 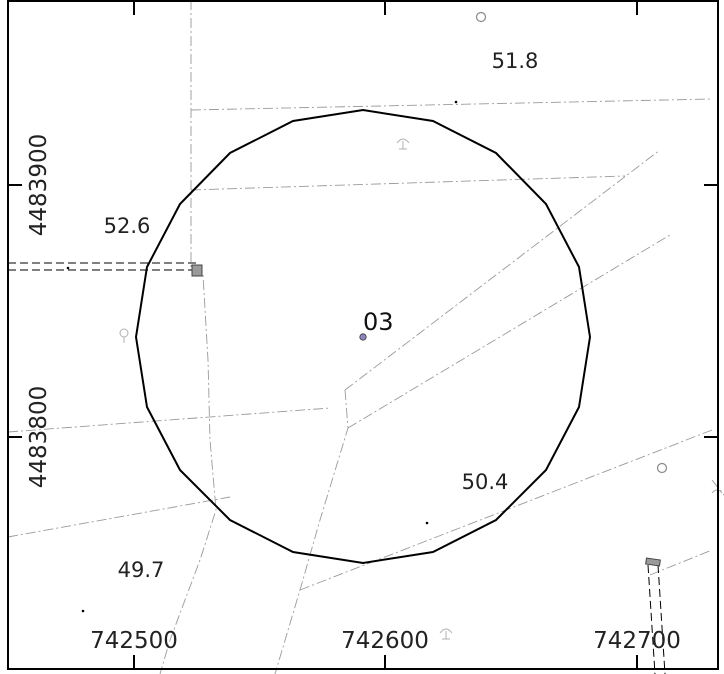 I want to click on survey-point-label: 03, so click(x=378, y=322).